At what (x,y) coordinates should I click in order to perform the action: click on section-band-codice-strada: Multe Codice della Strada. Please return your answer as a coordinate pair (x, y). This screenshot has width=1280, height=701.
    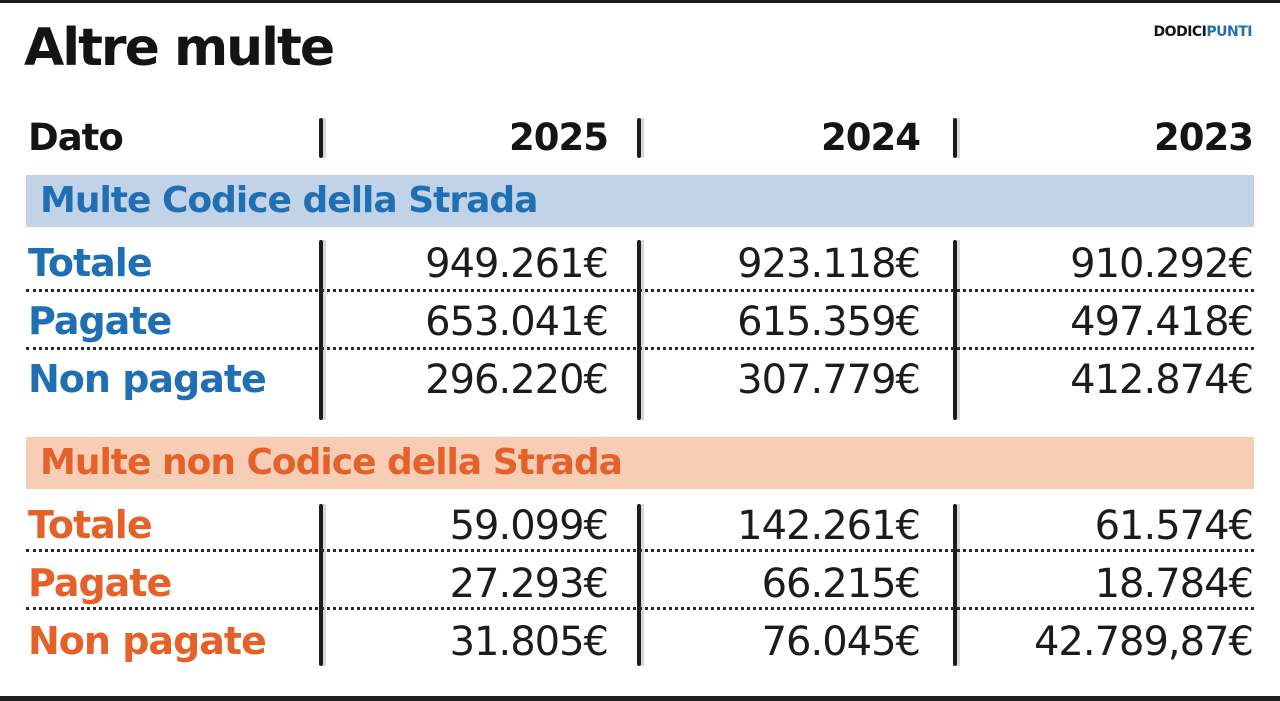
    Looking at the image, I should click on (640, 201).